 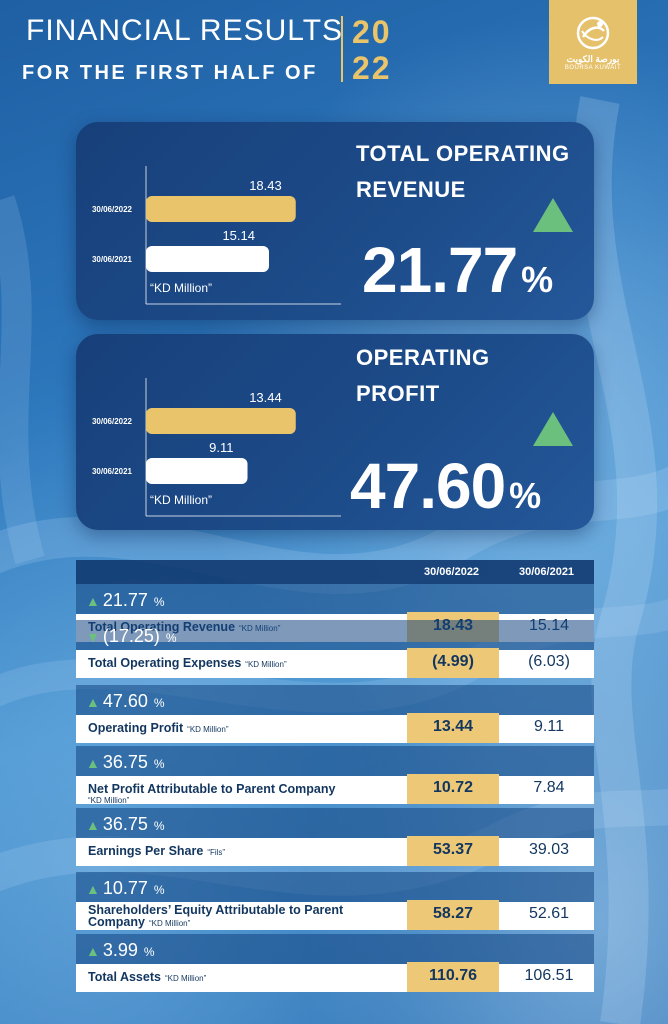 I want to click on row-change: ▼ (17.25)%, so click(x=131, y=636).